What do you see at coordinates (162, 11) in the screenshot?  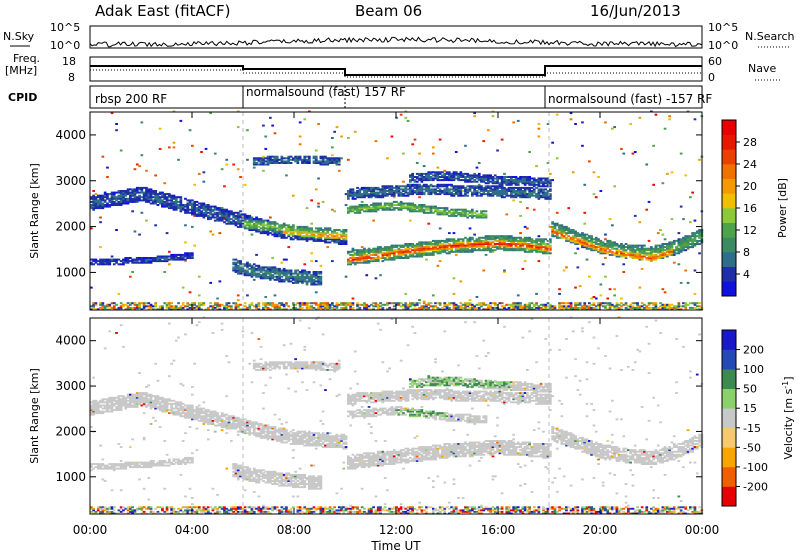 I see `station-title: Adak East (fitACF)` at bounding box center [162, 11].